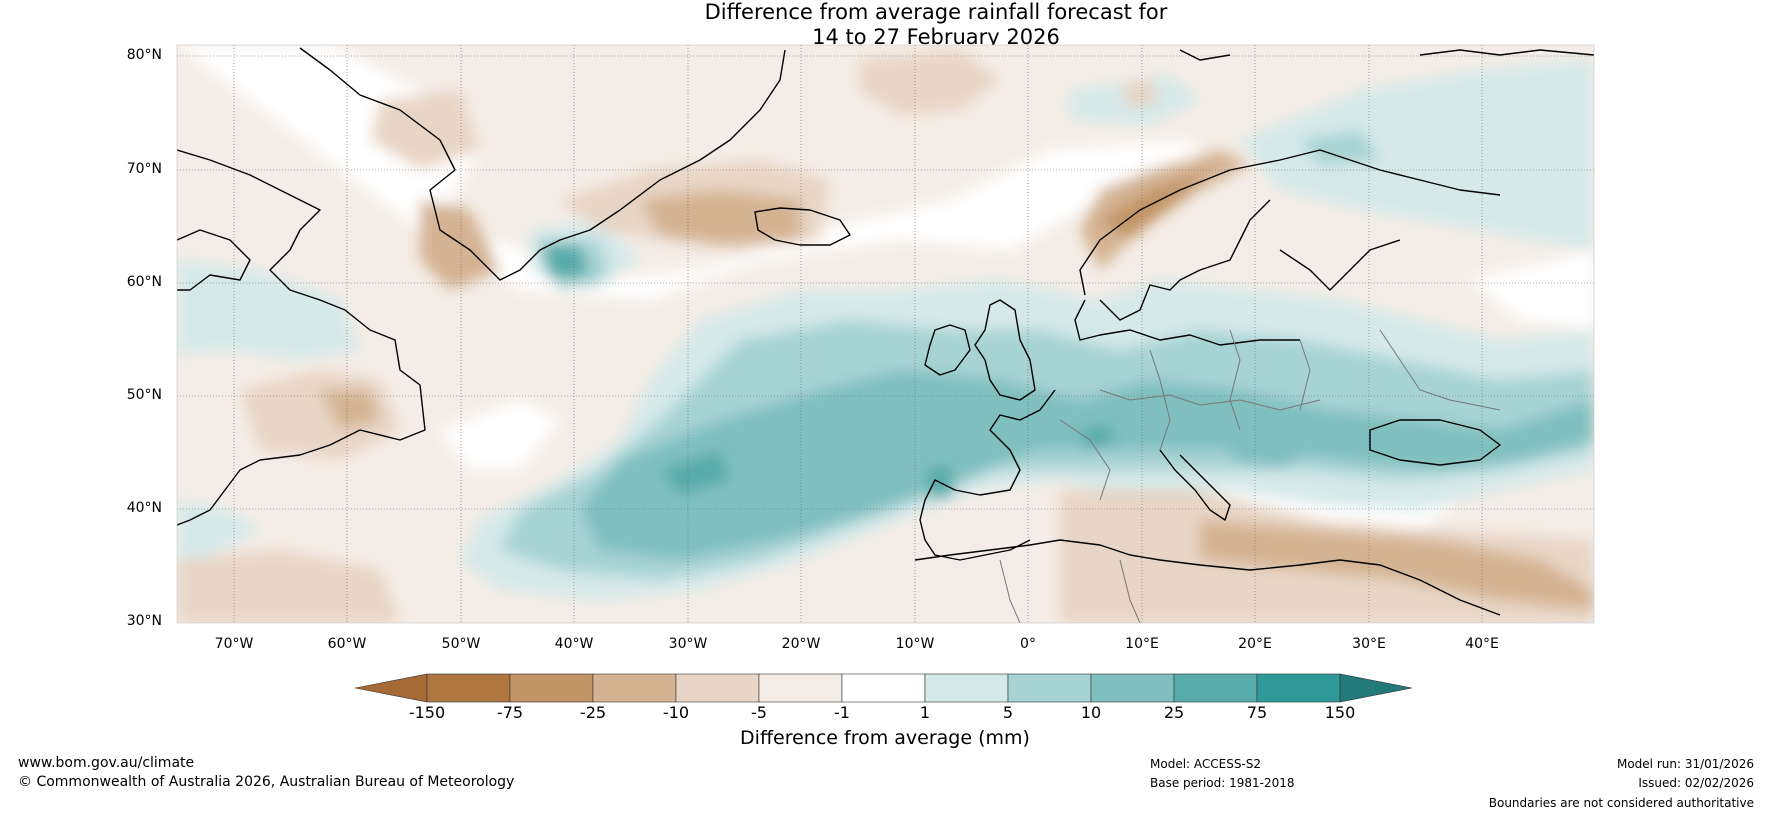 The width and height of the screenshot is (1770, 816). I want to click on footer-model: Model: ACCESS-S2, so click(1206, 764).